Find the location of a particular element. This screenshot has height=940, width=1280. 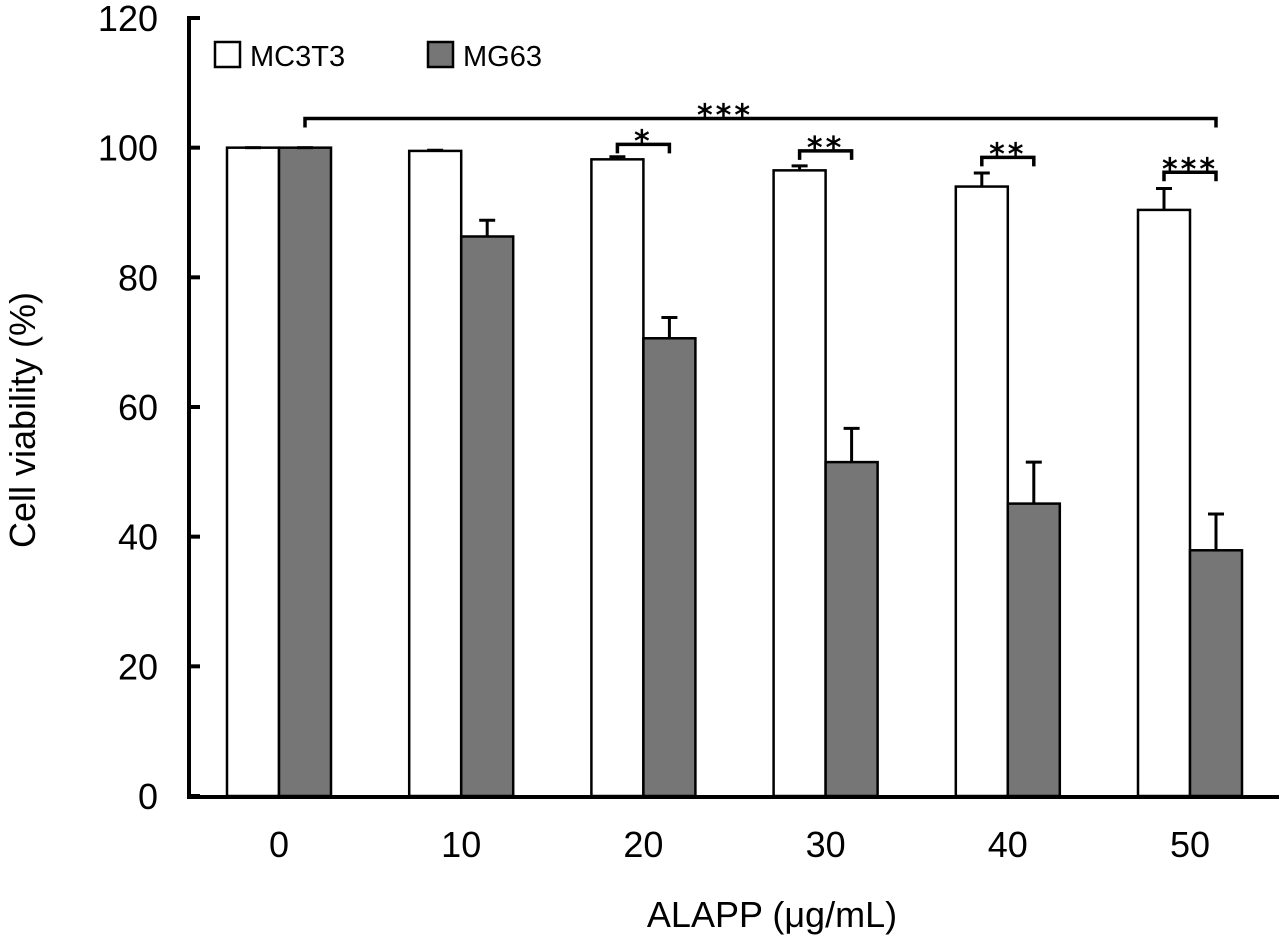

x-tick-label: 20 is located at coordinates (643, 844).